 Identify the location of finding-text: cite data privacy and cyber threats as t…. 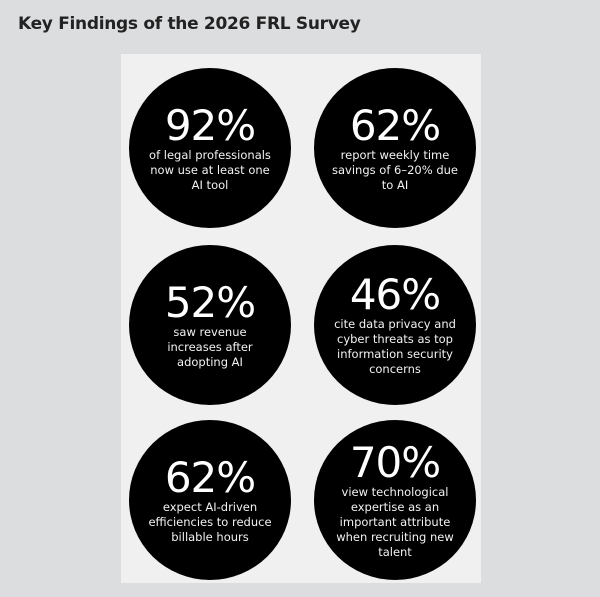
(395, 346).